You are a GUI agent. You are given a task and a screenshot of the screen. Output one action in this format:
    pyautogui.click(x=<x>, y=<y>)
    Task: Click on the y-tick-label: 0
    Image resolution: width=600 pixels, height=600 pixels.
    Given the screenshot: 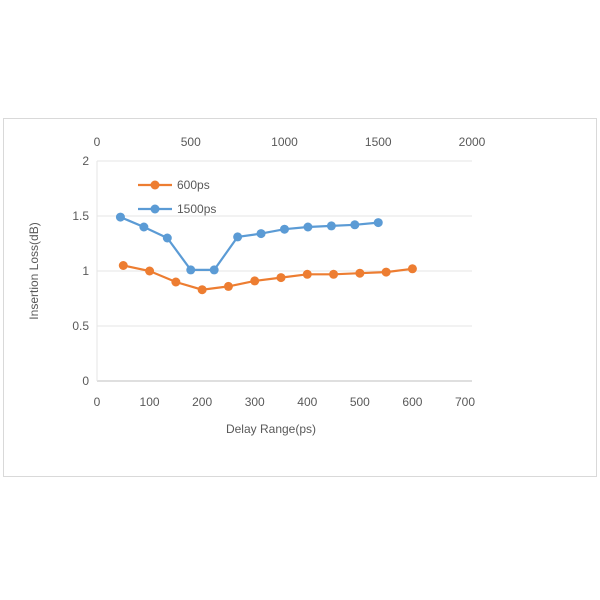 What is the action you would take?
    pyautogui.click(x=85, y=381)
    